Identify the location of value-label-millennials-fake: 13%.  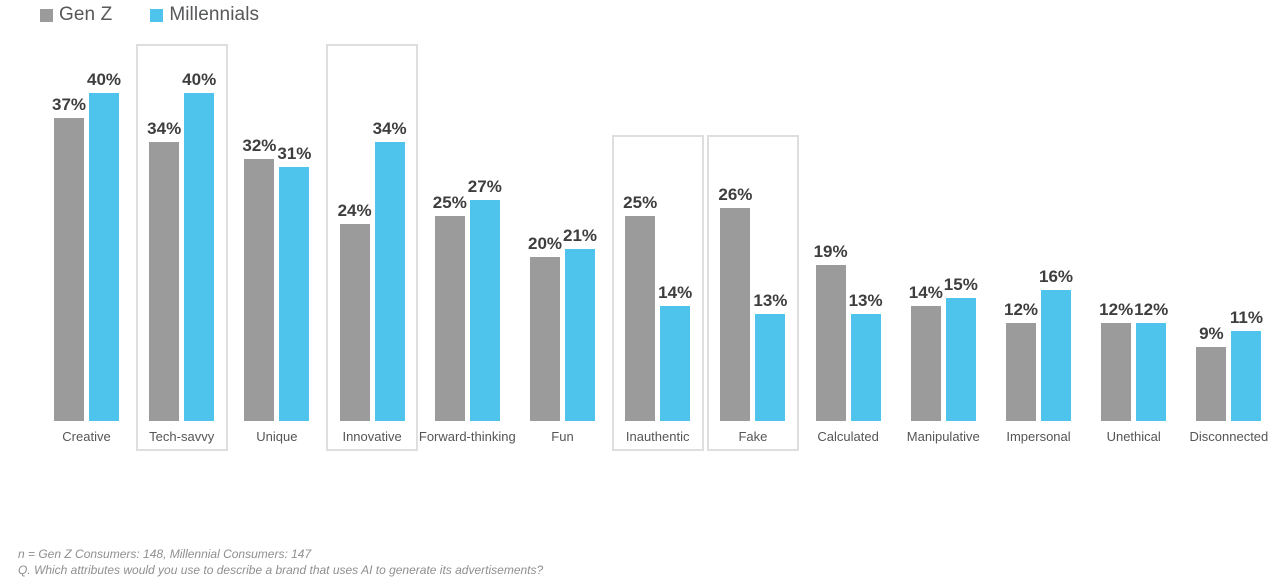
(770, 300).